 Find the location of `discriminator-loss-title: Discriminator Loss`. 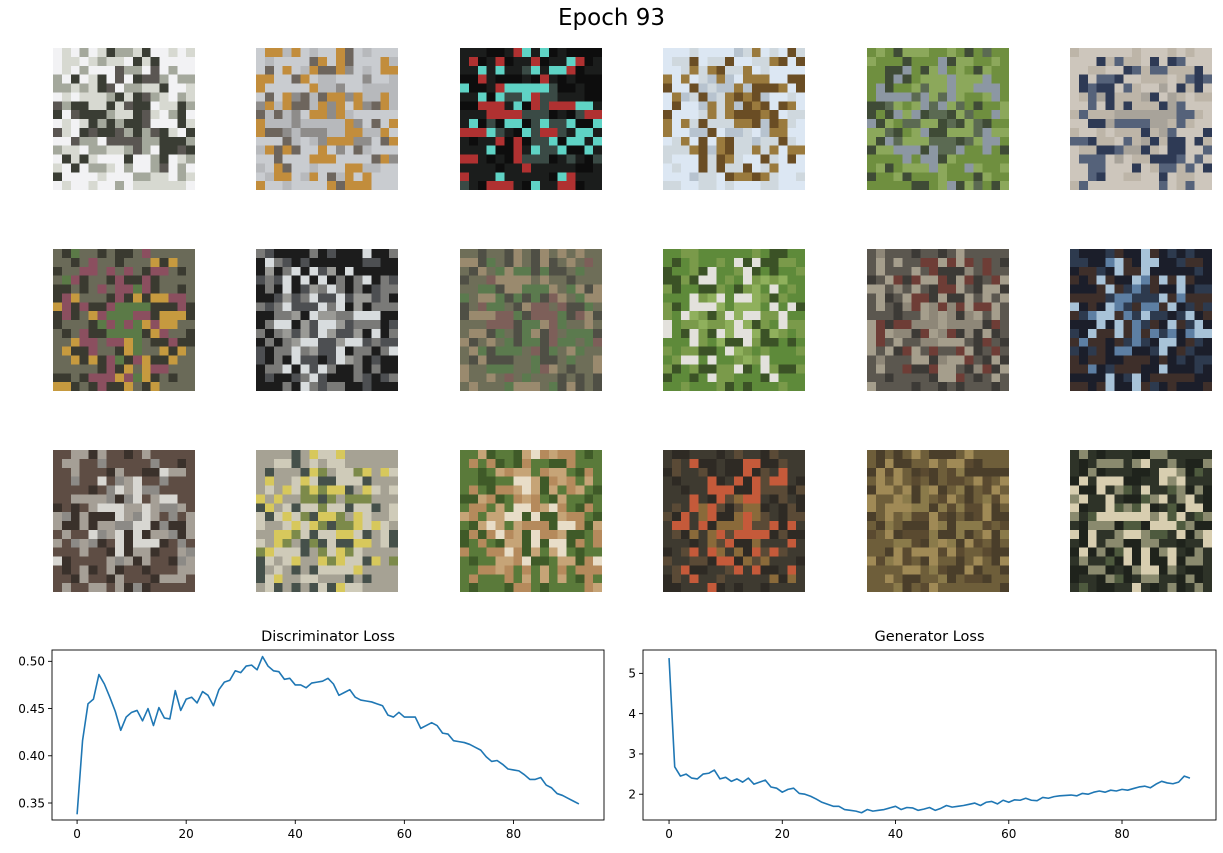

discriminator-loss-title: Discriminator Loss is located at coordinates (328, 637).